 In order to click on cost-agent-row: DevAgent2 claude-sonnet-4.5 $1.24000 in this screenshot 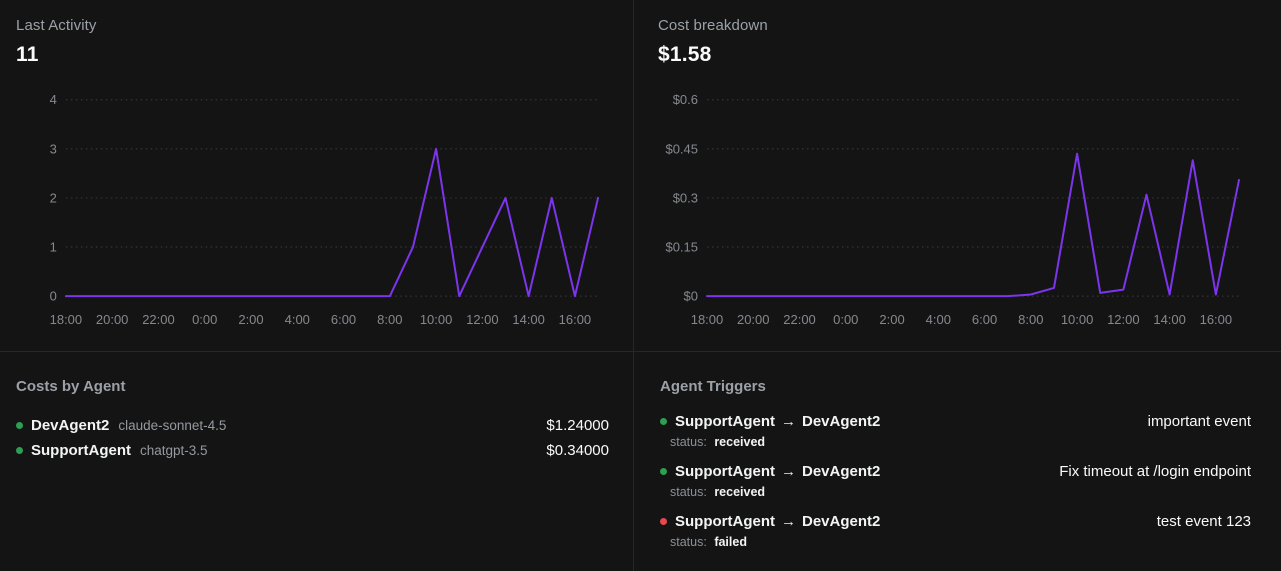, I will do `click(312, 425)`.